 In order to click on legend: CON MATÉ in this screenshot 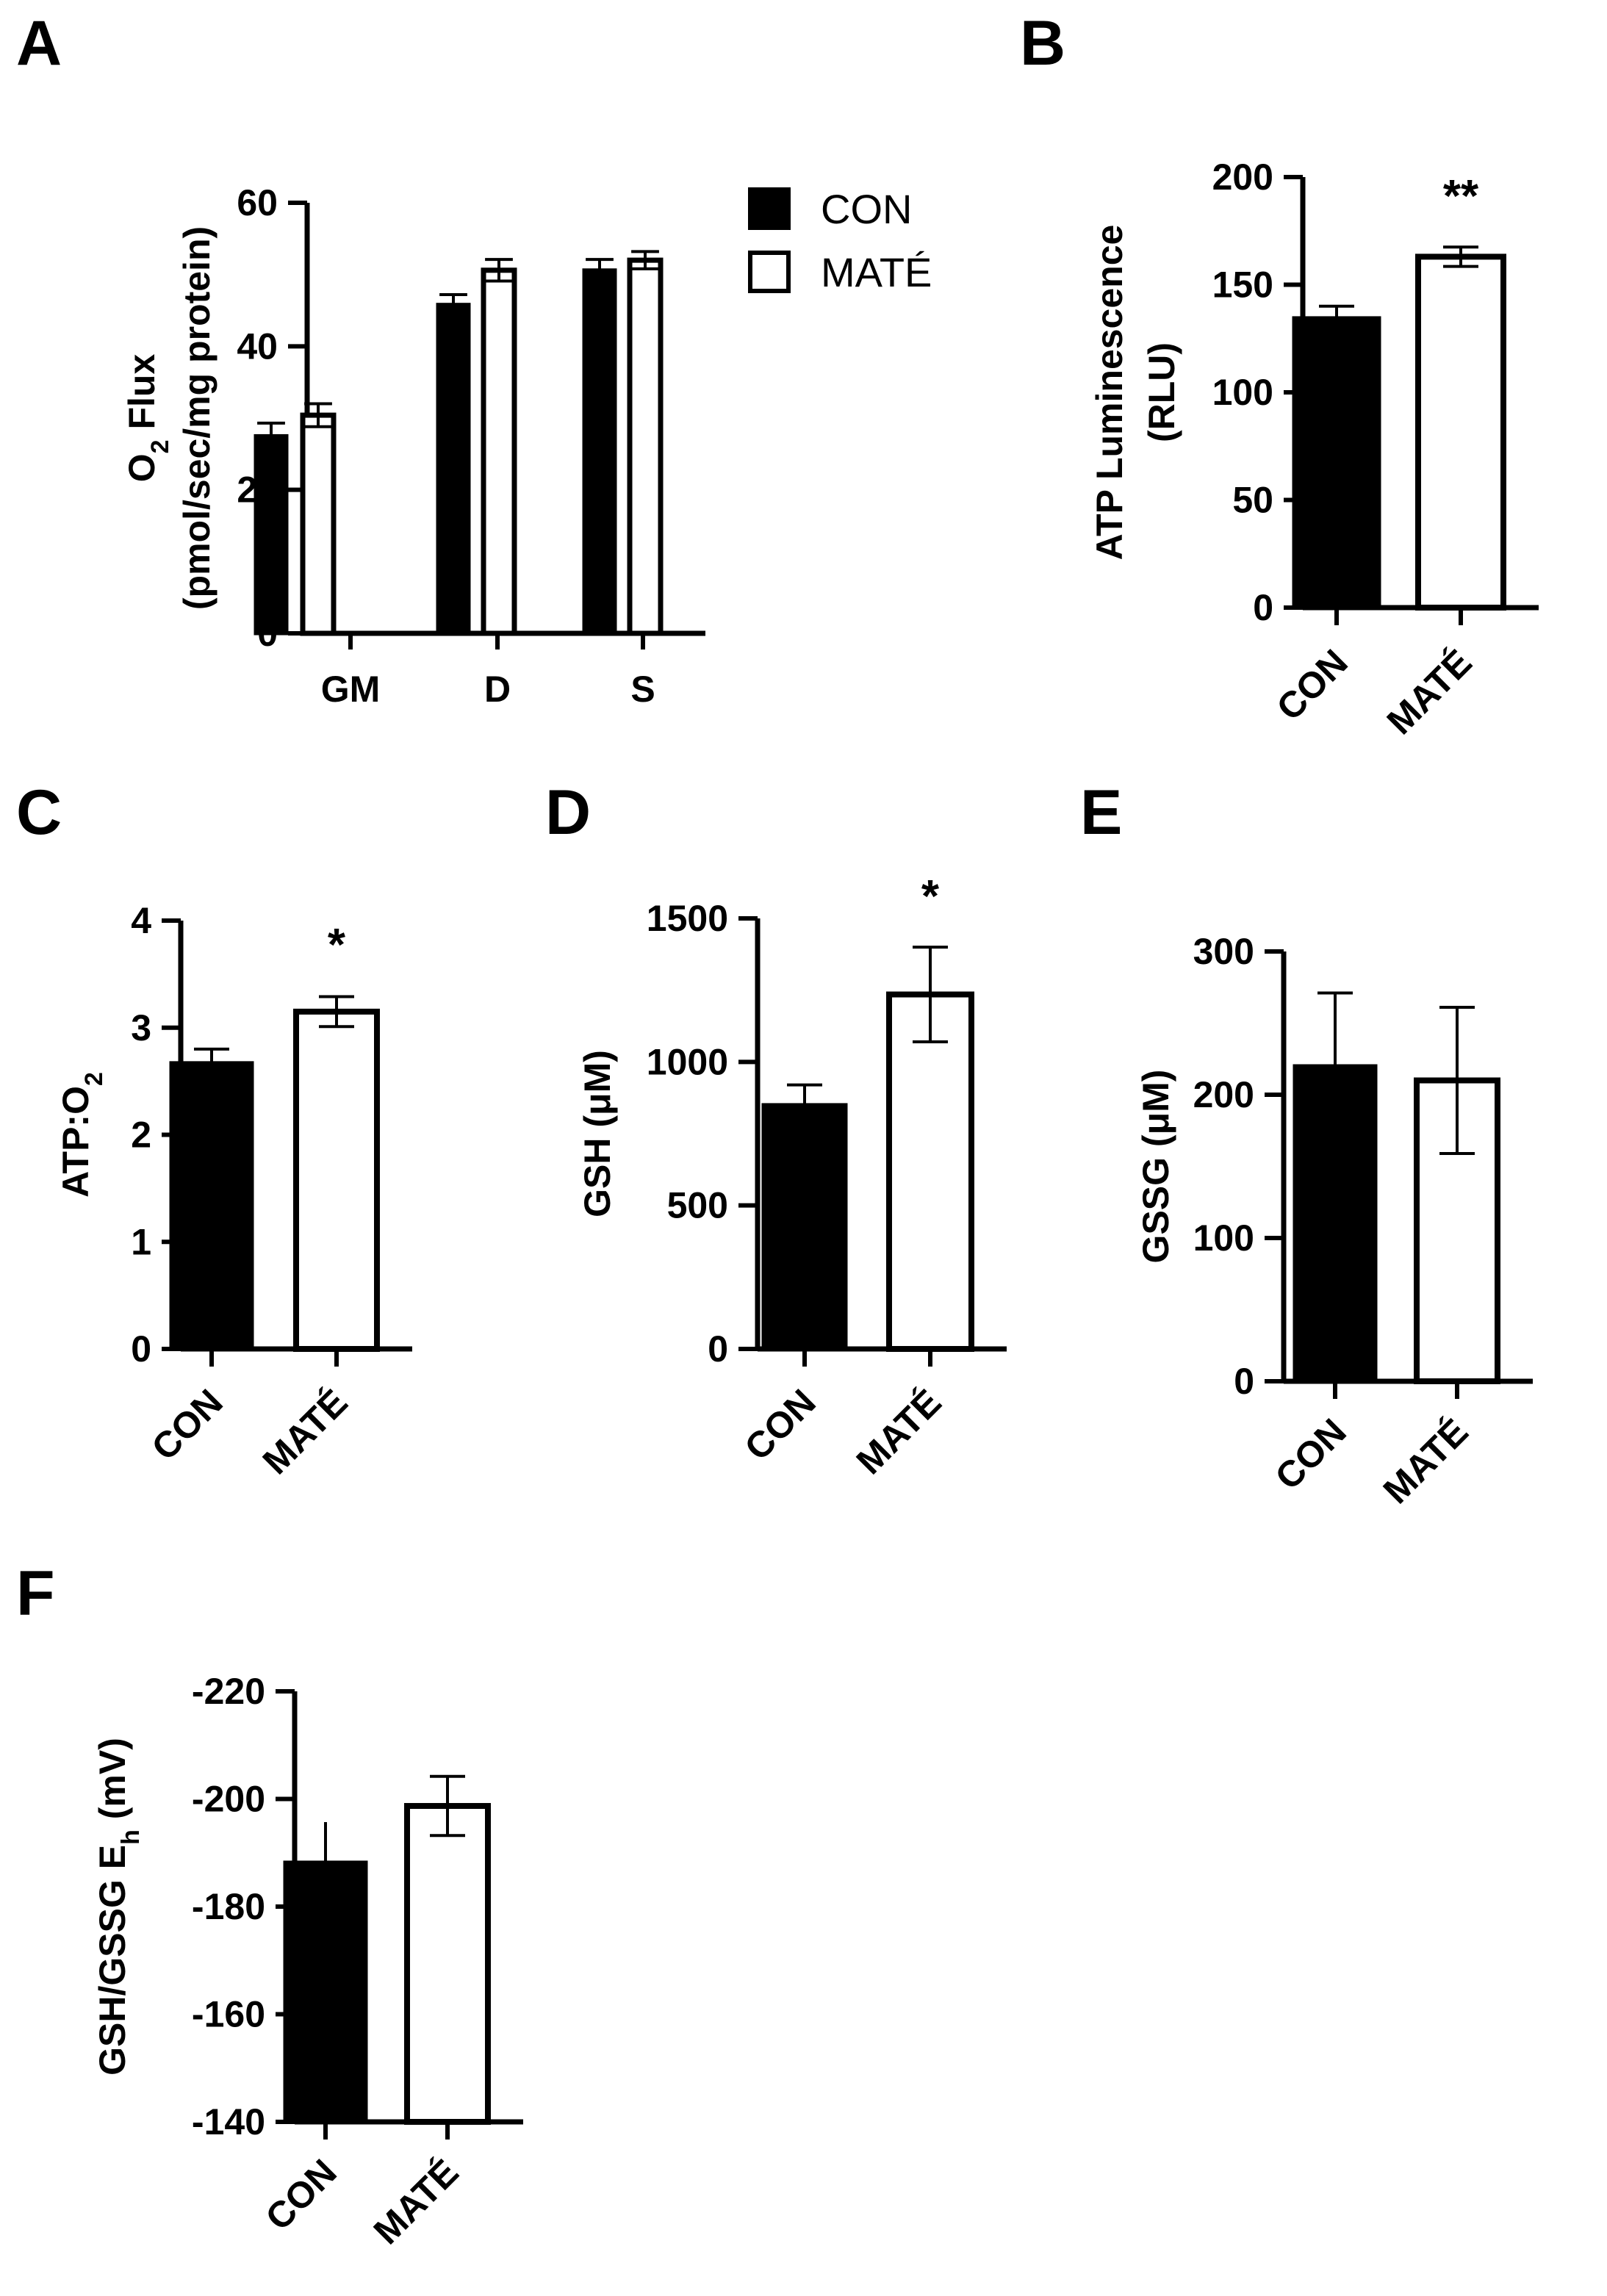, I will do `click(840, 240)`.